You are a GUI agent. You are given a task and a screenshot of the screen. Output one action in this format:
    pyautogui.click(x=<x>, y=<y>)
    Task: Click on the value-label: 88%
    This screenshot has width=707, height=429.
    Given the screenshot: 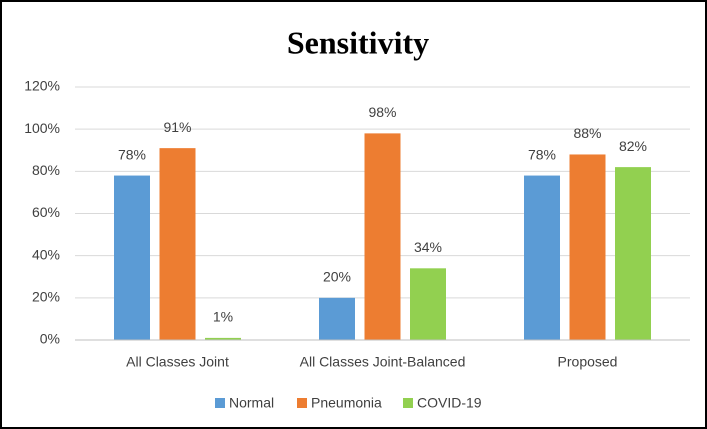 What is the action you would take?
    pyautogui.click(x=587, y=133)
    